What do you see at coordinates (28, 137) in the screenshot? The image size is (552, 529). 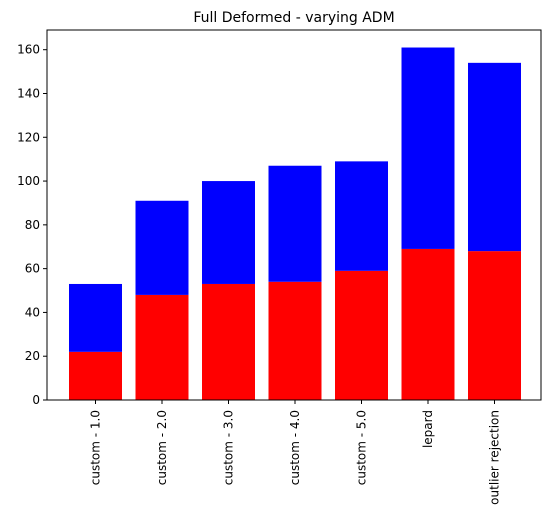 I see `y-tick-label: 120` at bounding box center [28, 137].